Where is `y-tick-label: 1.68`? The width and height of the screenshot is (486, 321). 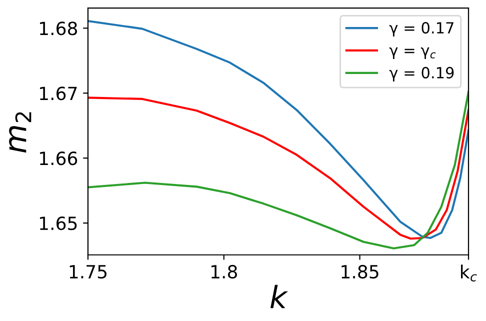
y-tick-label: 1.68 is located at coordinates (59, 29).